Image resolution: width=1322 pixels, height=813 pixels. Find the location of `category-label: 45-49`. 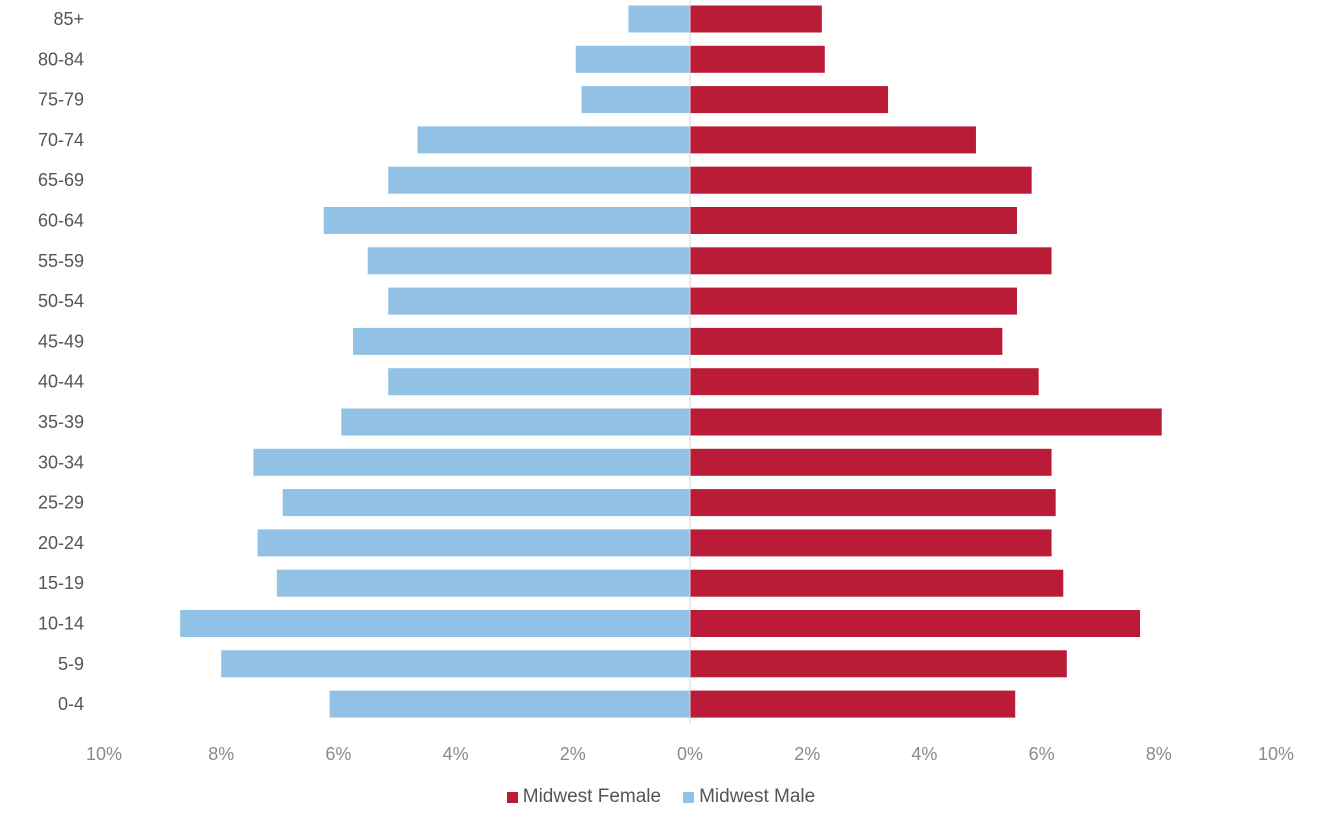

category-label: 45-49 is located at coordinates (61, 341).